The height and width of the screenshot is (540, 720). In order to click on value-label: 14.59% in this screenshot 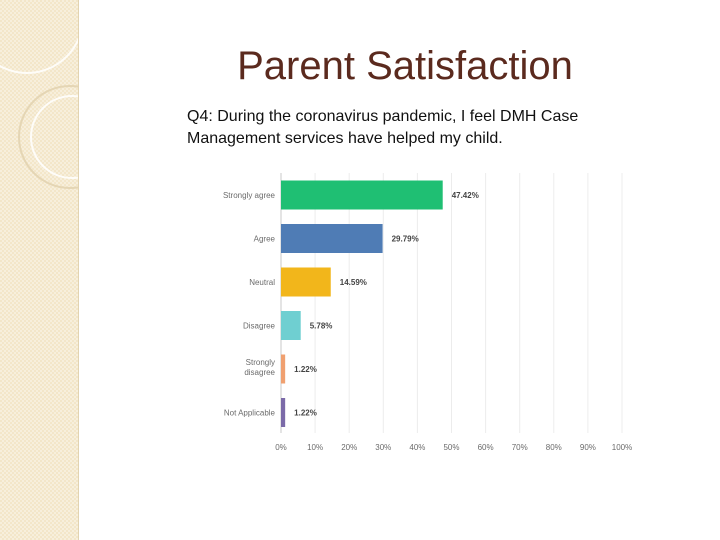, I will do `click(353, 282)`.